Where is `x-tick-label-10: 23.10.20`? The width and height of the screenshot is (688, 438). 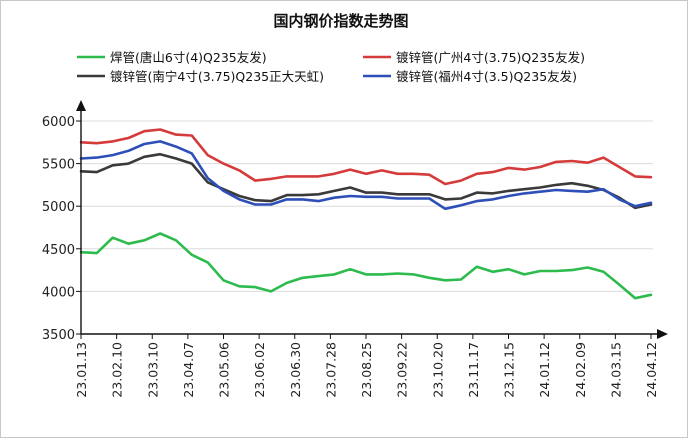 x-tick-label-10: 23.10.20 is located at coordinates (437, 370).